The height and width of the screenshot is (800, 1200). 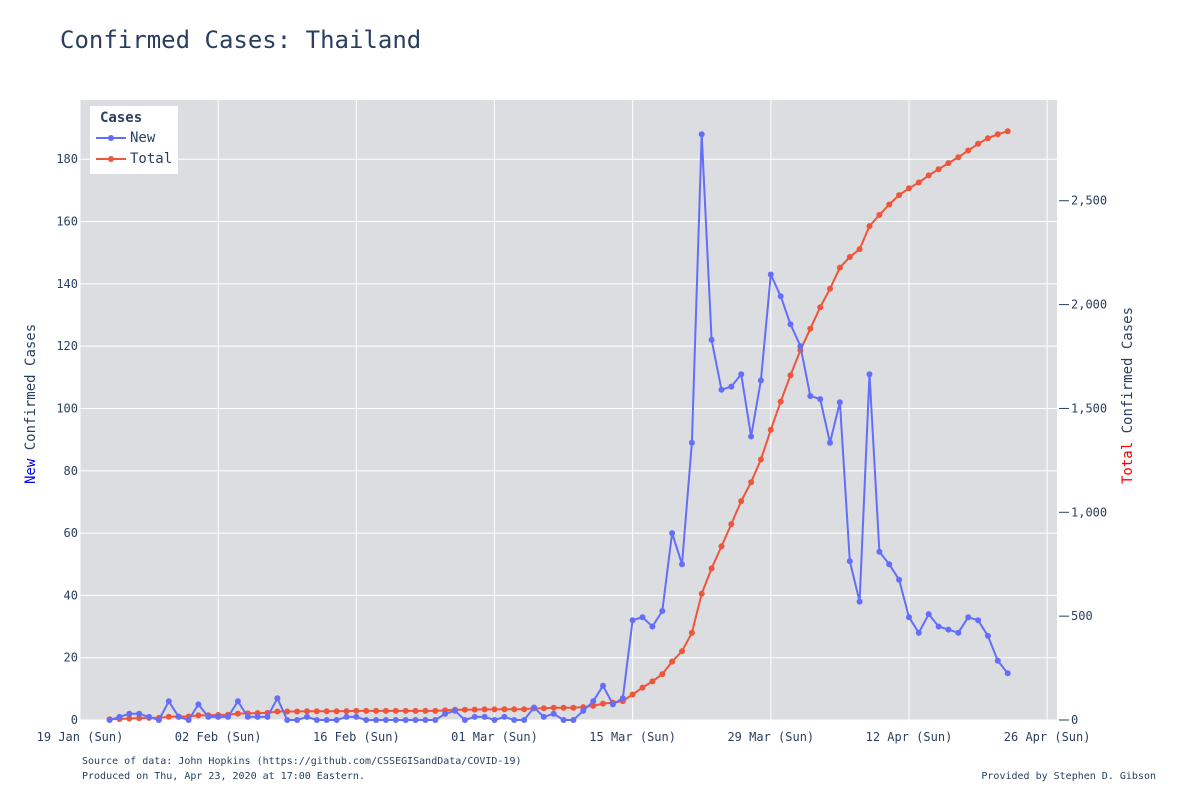 I want to click on legend-swatch-total, so click(x=111, y=159).